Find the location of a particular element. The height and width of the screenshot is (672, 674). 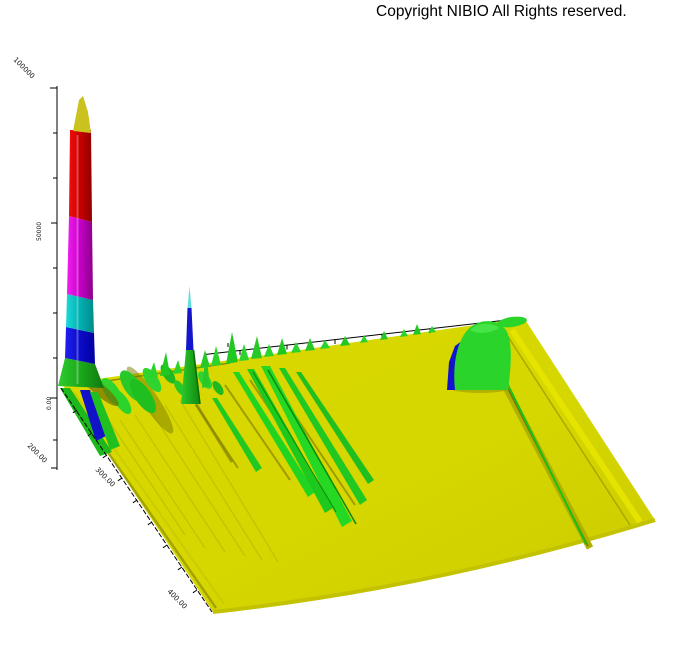

value-axis-tick-label: 50000 is located at coordinates (39, 231).